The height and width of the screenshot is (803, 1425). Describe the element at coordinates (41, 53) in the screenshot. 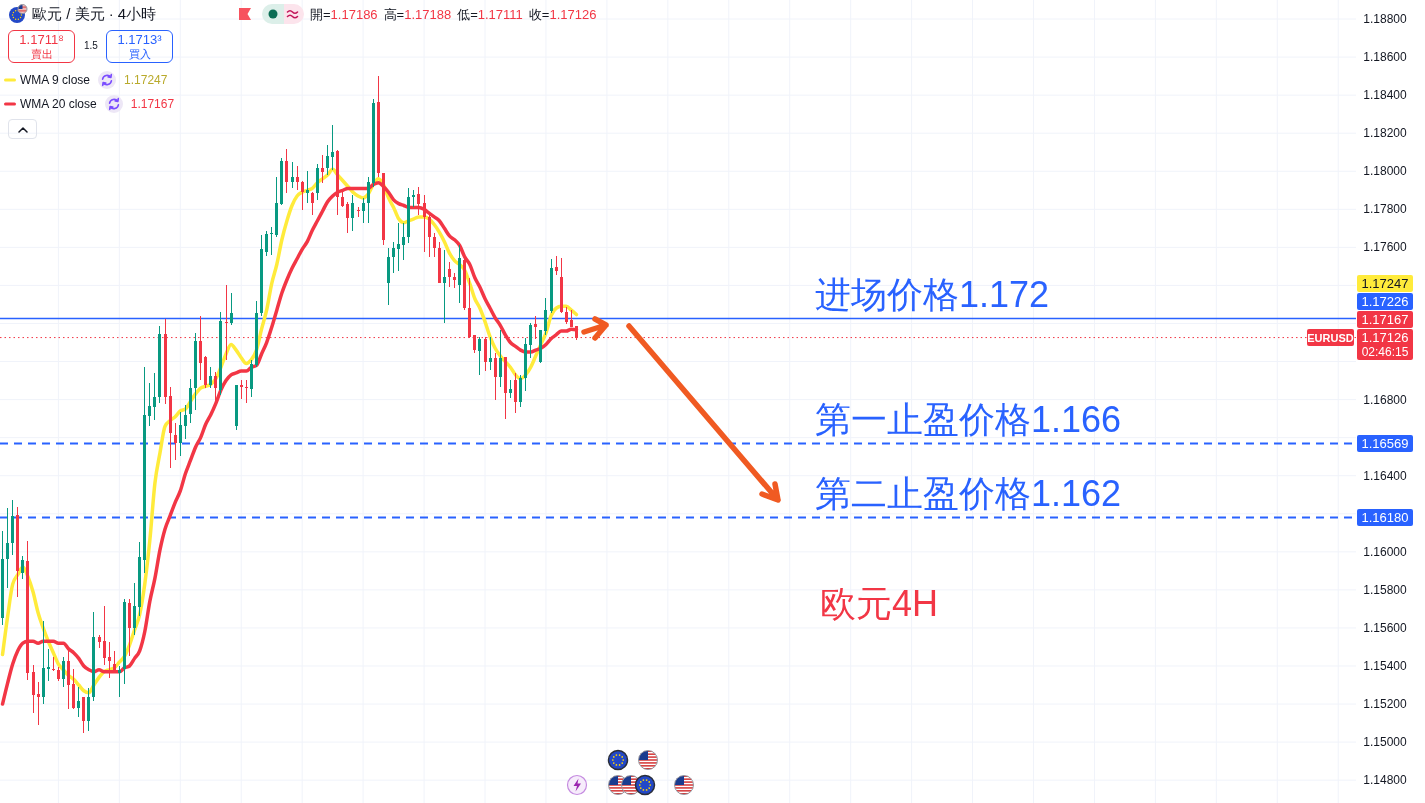

I see `annotation: 賣出` at that location.